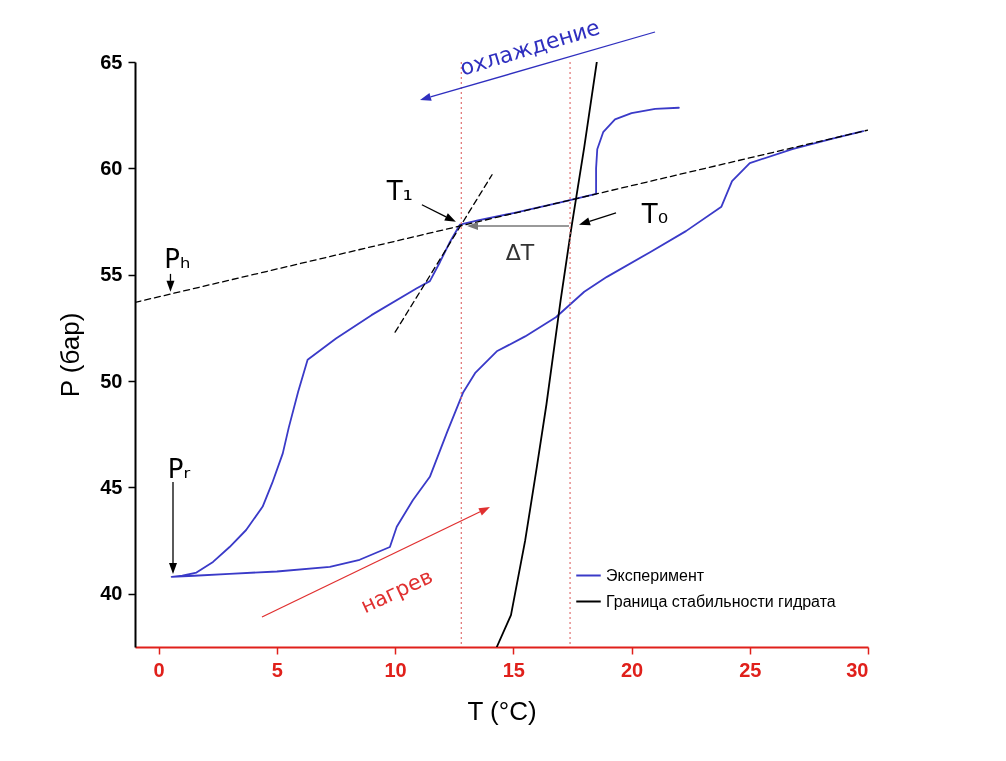  Describe the element at coordinates (111, 380) in the screenshot. I see `y-tick-label: 50` at that location.